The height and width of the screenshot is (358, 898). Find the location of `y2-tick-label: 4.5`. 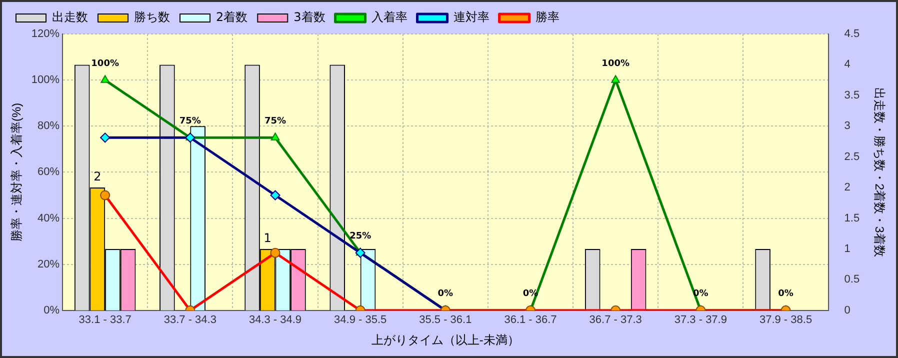

y2-tick-label: 4.5 is located at coordinates (852, 34).